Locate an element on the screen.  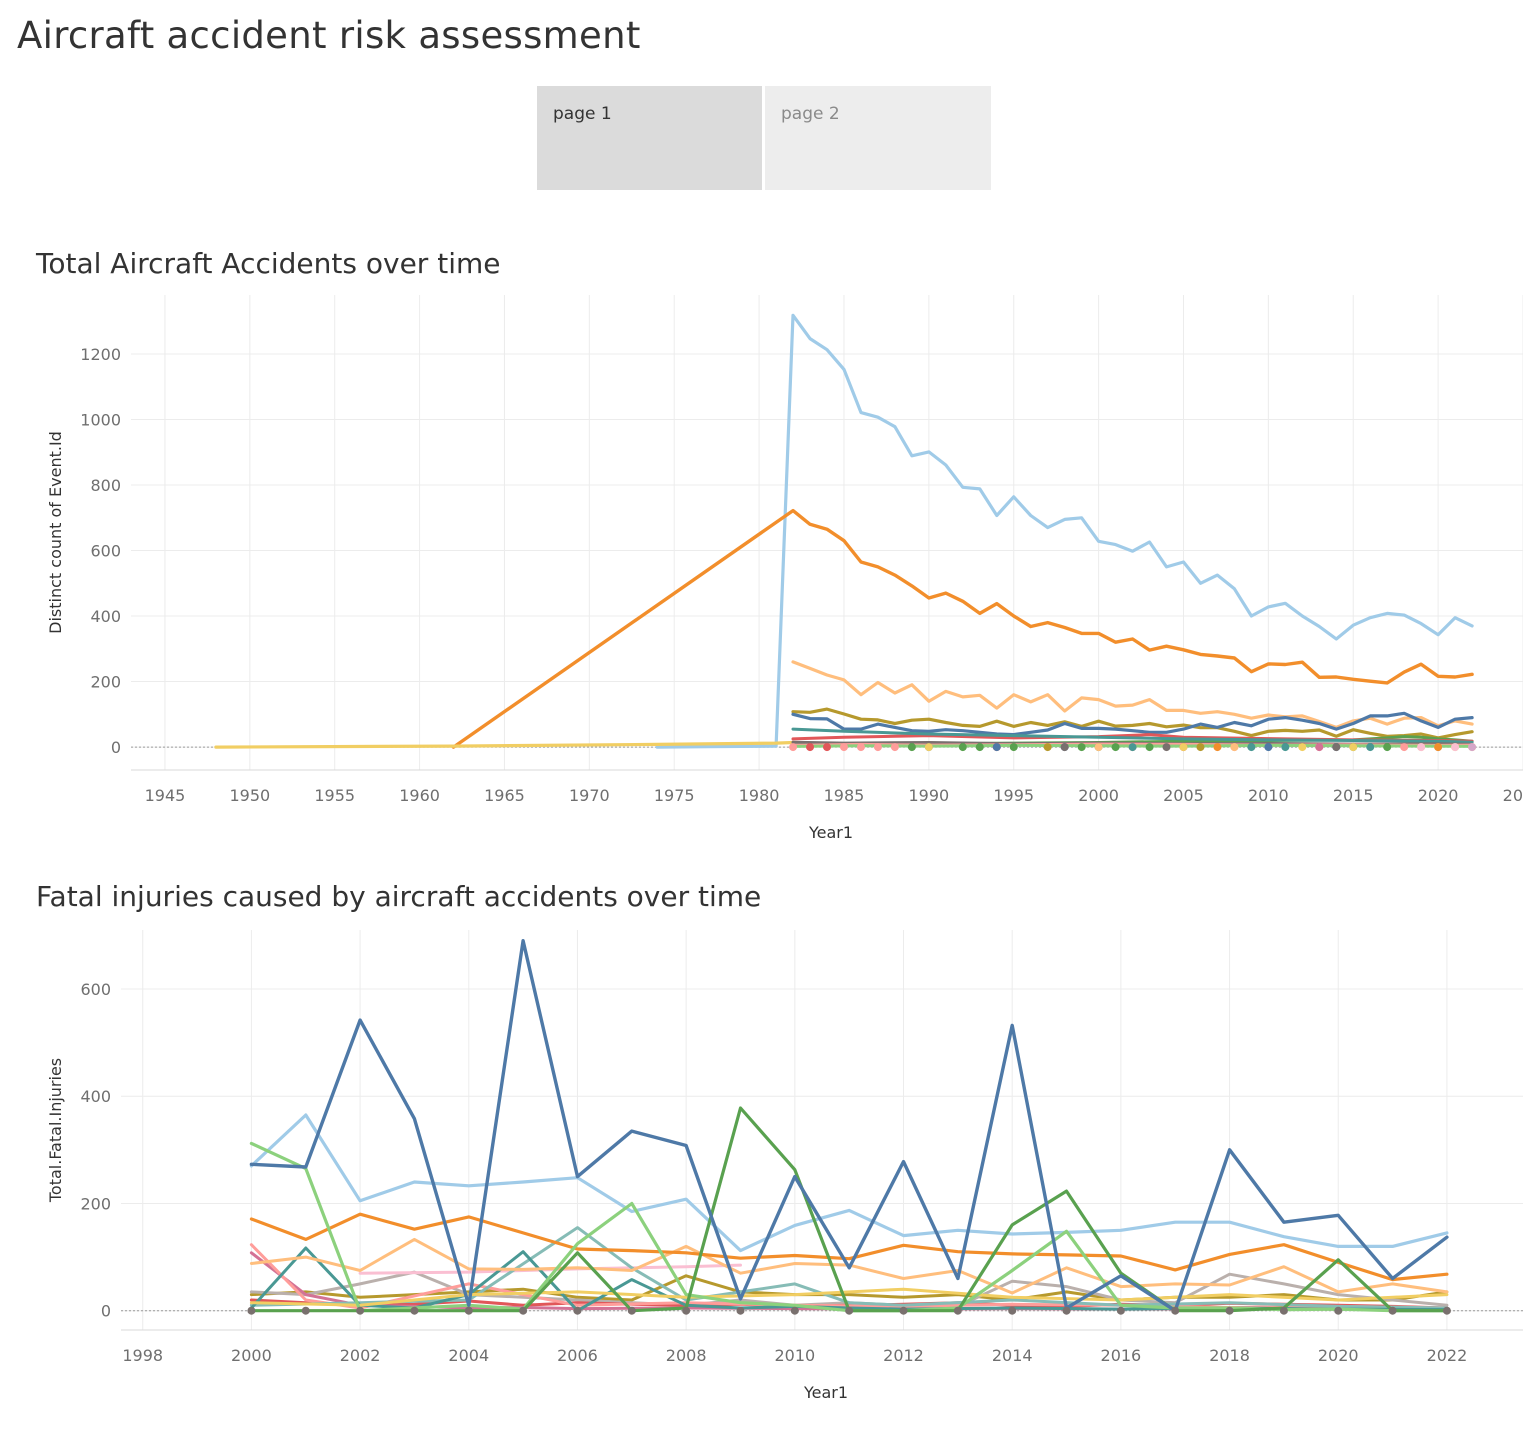
accidents-chart-y-axis-title: Distinct count of Event.Id is located at coordinates (55, 532).